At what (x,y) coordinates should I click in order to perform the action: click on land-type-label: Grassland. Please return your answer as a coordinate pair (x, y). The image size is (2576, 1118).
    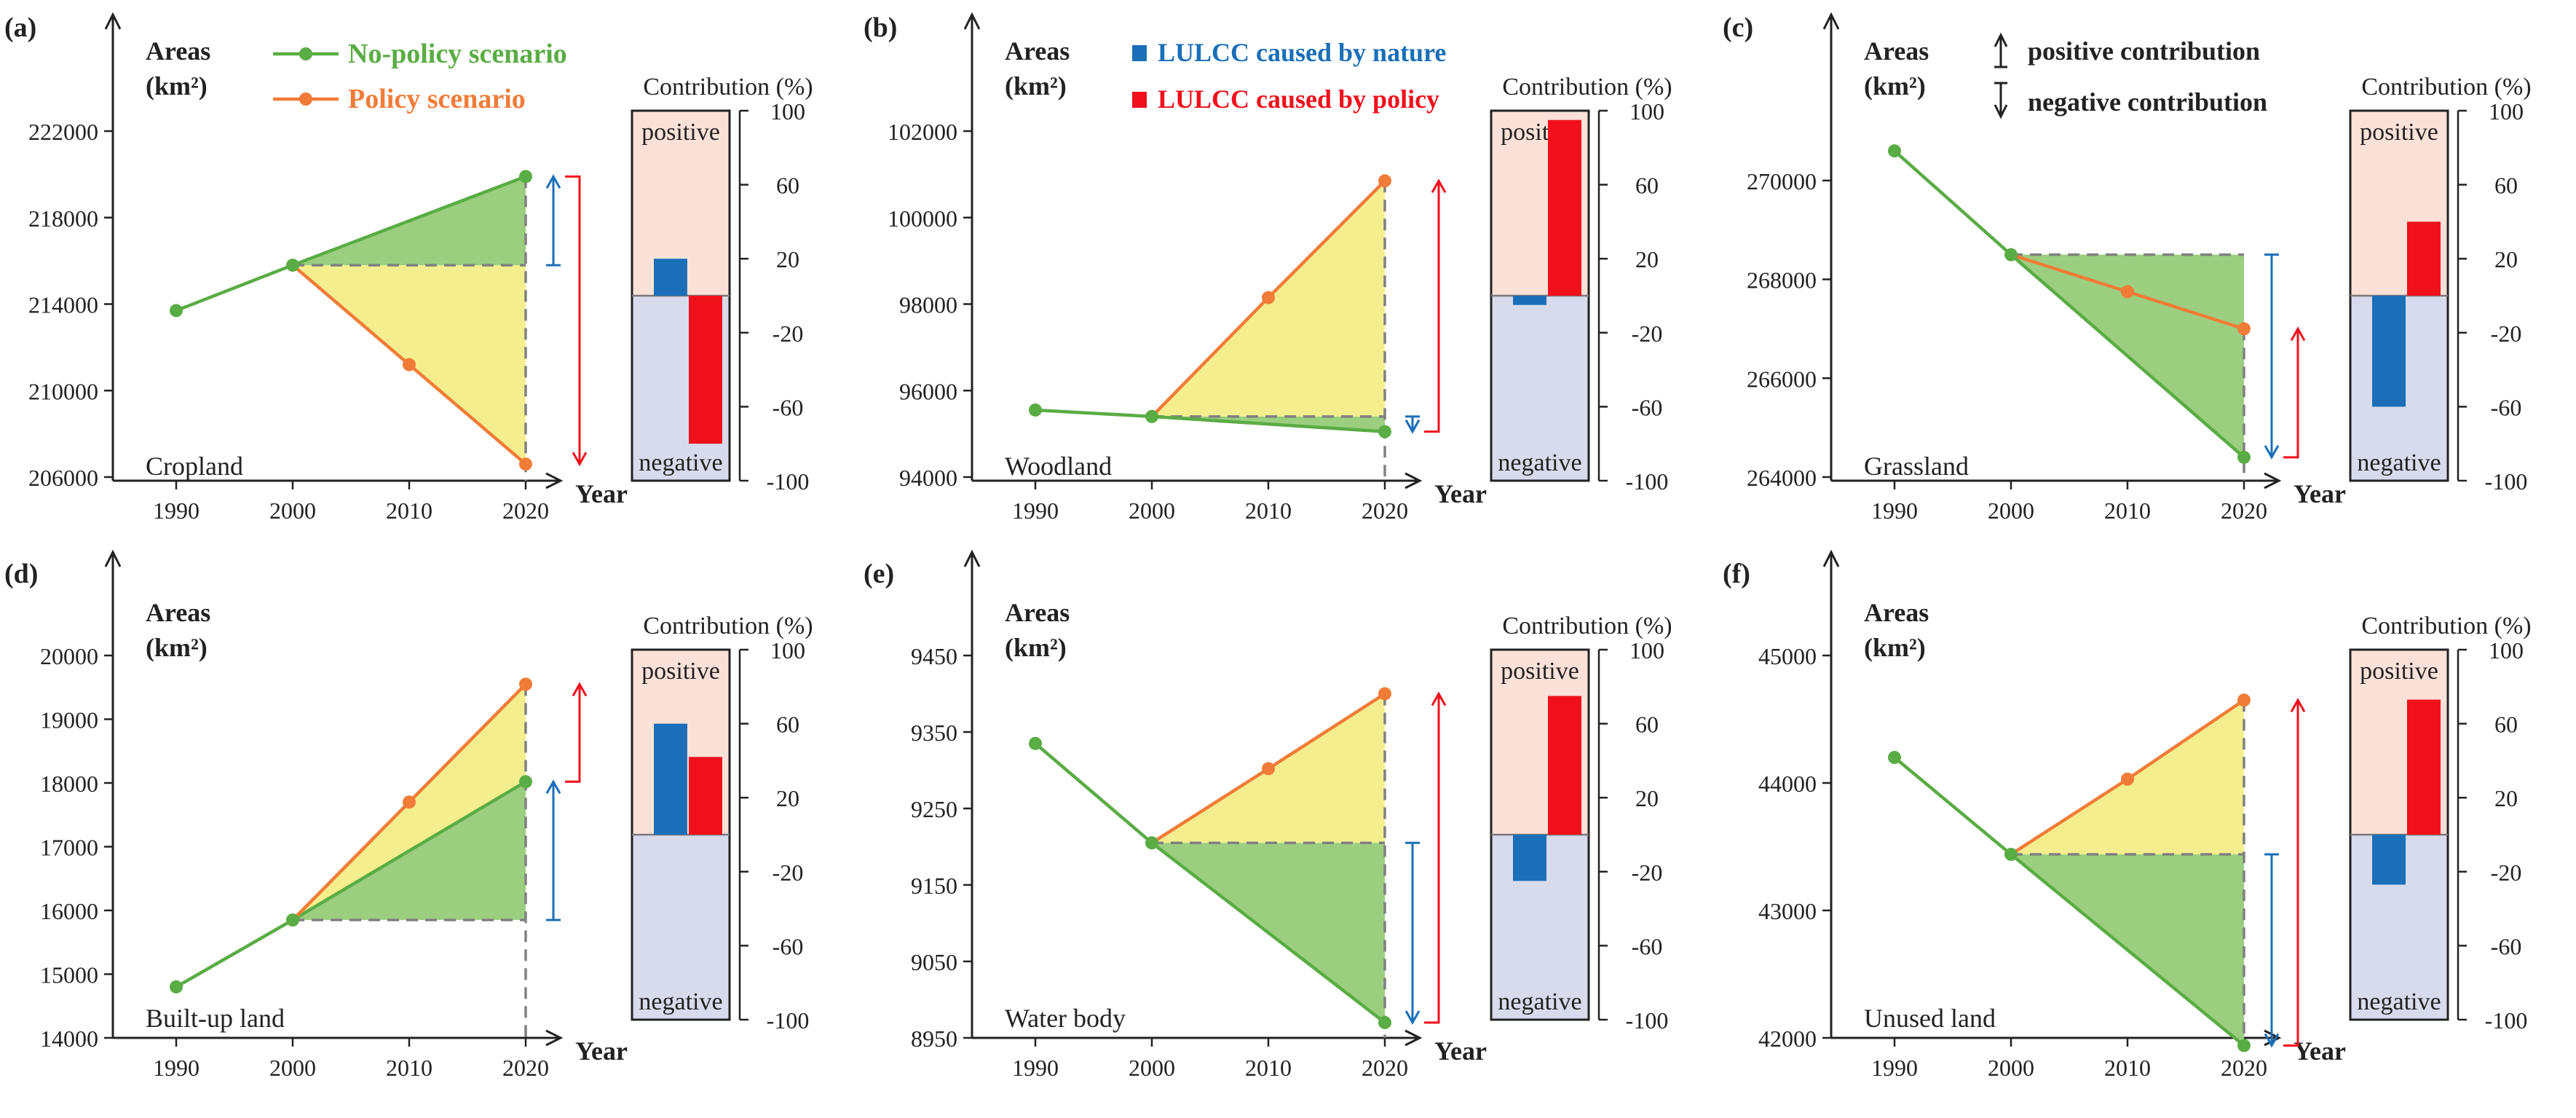
    Looking at the image, I should click on (1916, 466).